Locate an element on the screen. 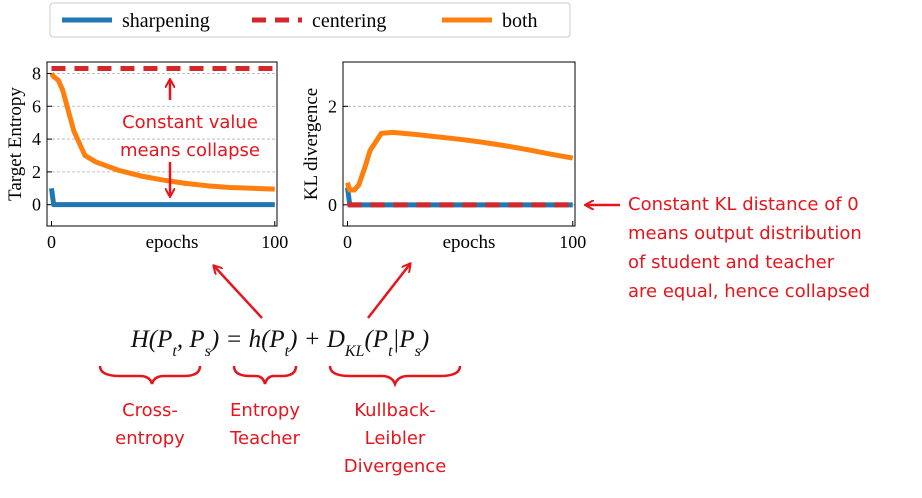  chart: 0 2 0 100 epochs KL divergence is located at coordinates (443, 157).